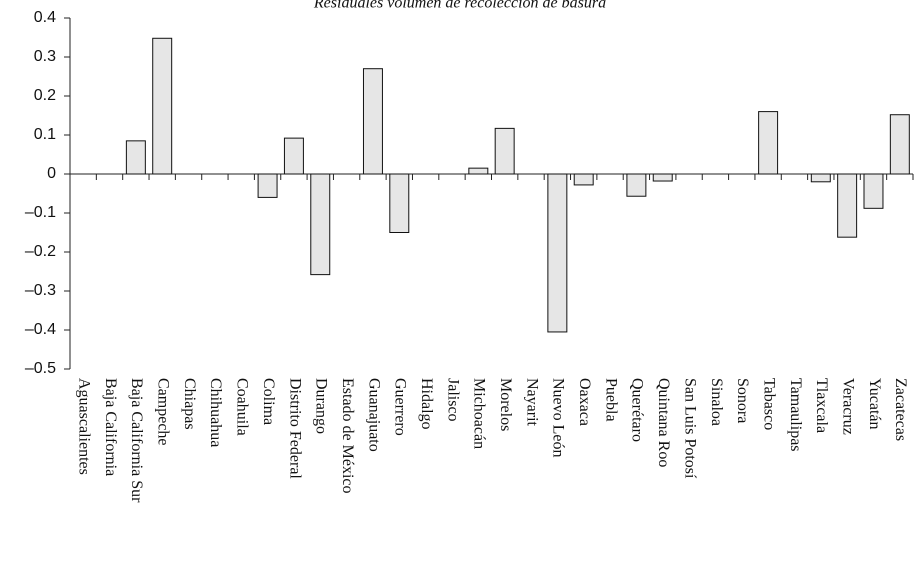  I want to click on x-tick-label: Chiapas, so click(189, 404).